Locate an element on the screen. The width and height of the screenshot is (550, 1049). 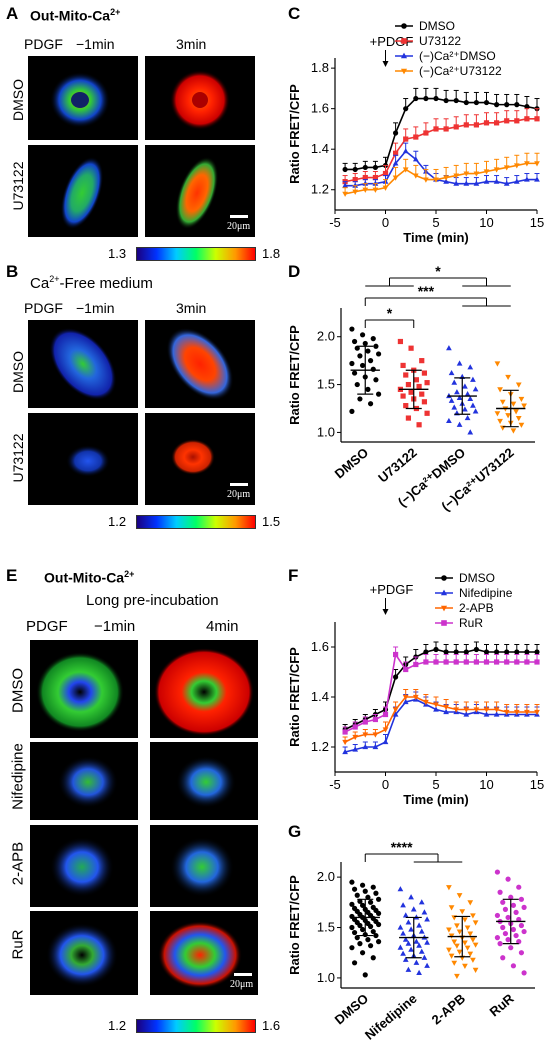
D-sig-label-1: *** is located at coordinates (426, 291).